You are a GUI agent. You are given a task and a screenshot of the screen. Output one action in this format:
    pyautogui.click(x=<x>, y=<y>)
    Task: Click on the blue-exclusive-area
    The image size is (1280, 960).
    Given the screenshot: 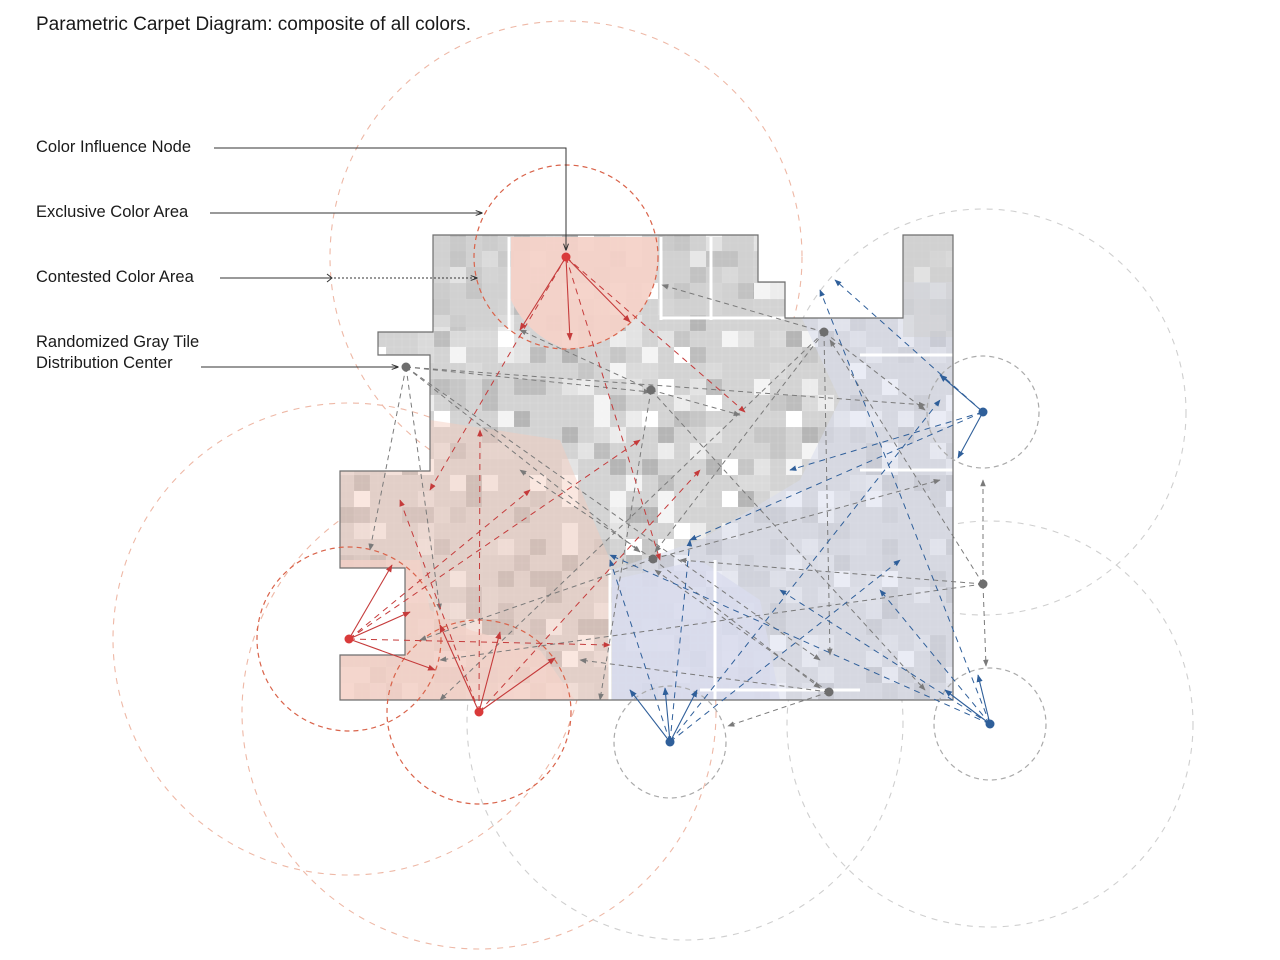 What is the action you would take?
    pyautogui.click(x=696, y=630)
    